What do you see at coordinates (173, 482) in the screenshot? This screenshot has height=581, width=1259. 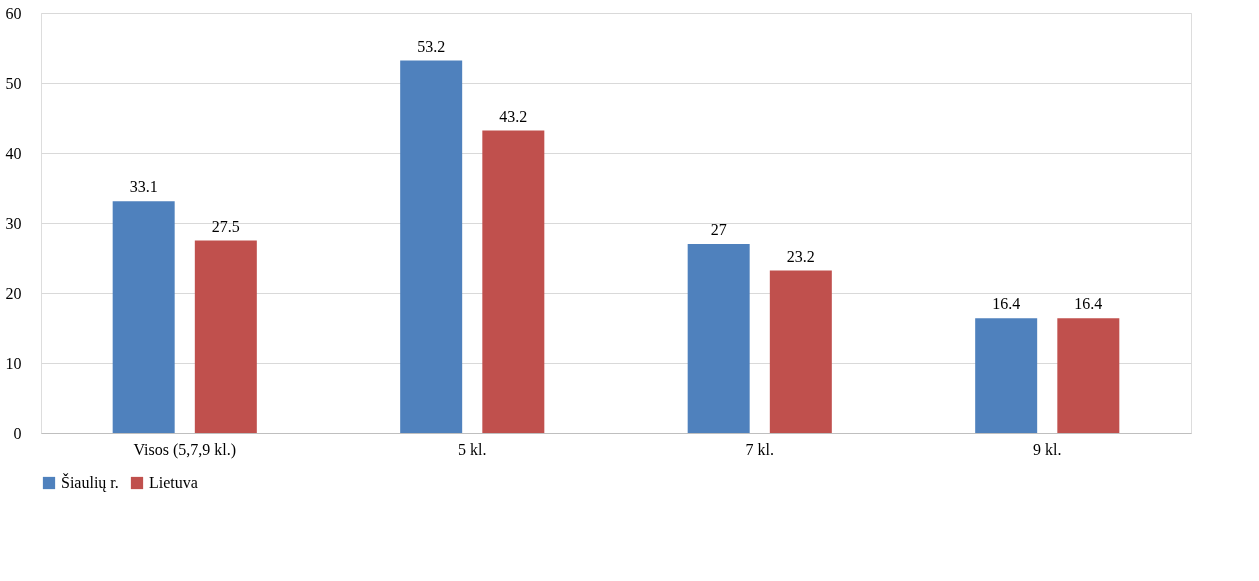 I see `legend-label: Lietuva` at bounding box center [173, 482].